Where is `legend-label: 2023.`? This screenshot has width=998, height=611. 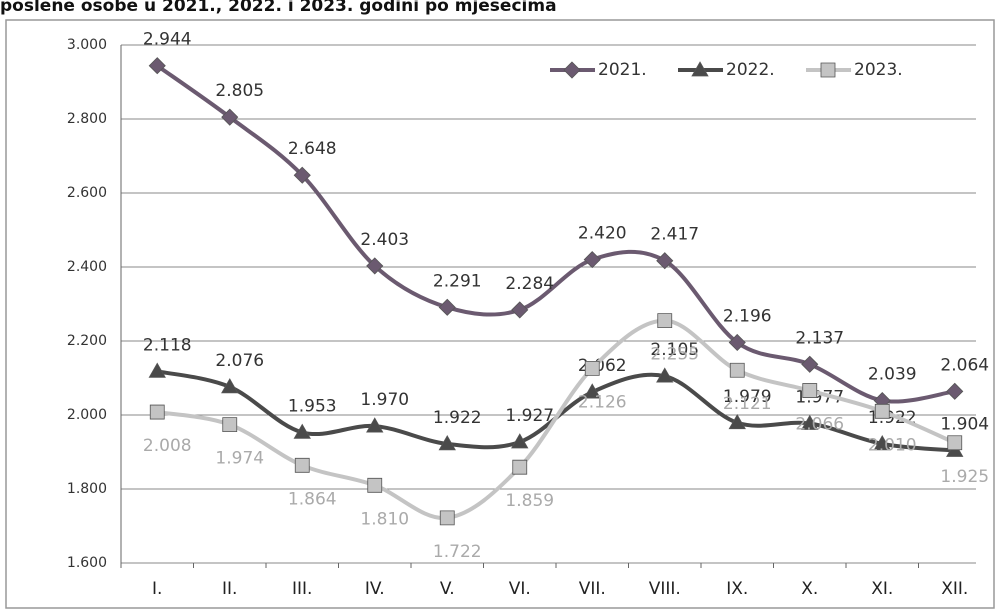
legend-label: 2023. is located at coordinates (878, 70).